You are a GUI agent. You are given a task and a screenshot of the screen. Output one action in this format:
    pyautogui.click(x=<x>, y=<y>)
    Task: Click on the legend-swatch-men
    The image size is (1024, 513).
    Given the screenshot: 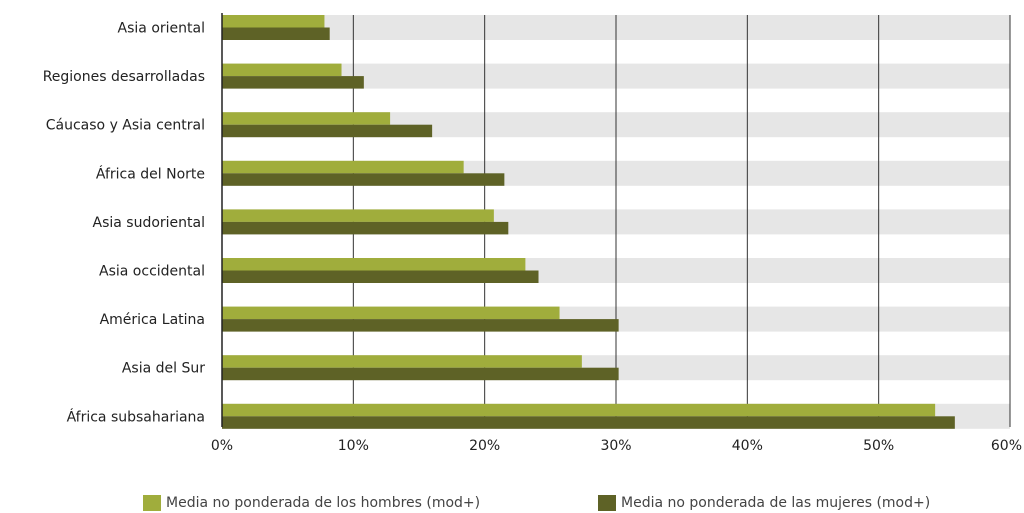 What is the action you would take?
    pyautogui.click(x=152, y=503)
    